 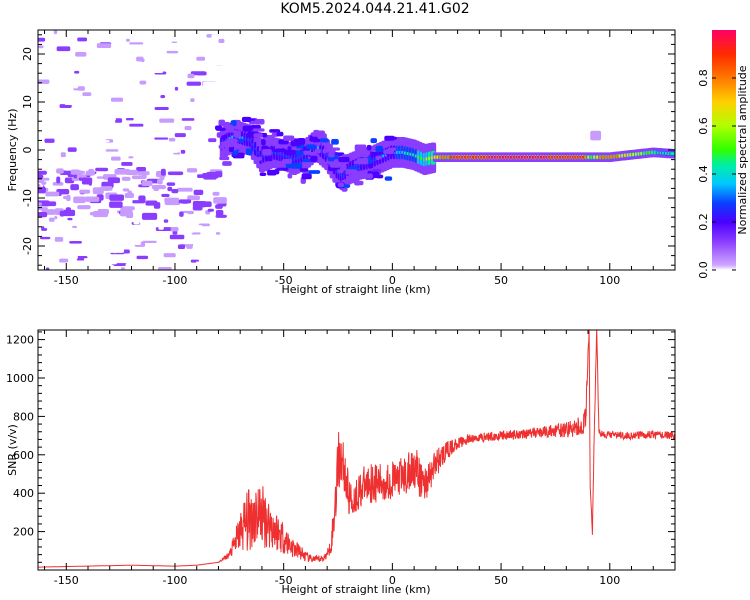 What do you see at coordinates (23, 532) in the screenshot?
I see `snr-y-tick-label: 200` at bounding box center [23, 532].